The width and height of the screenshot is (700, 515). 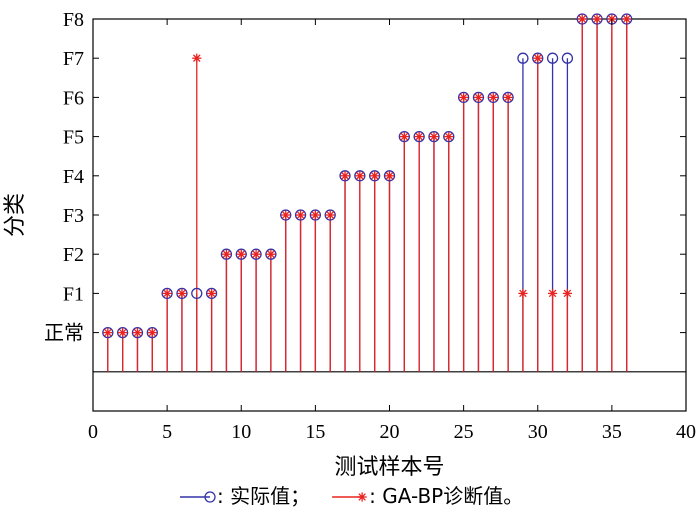 I want to click on x-tick-label: 40, so click(x=686, y=432).